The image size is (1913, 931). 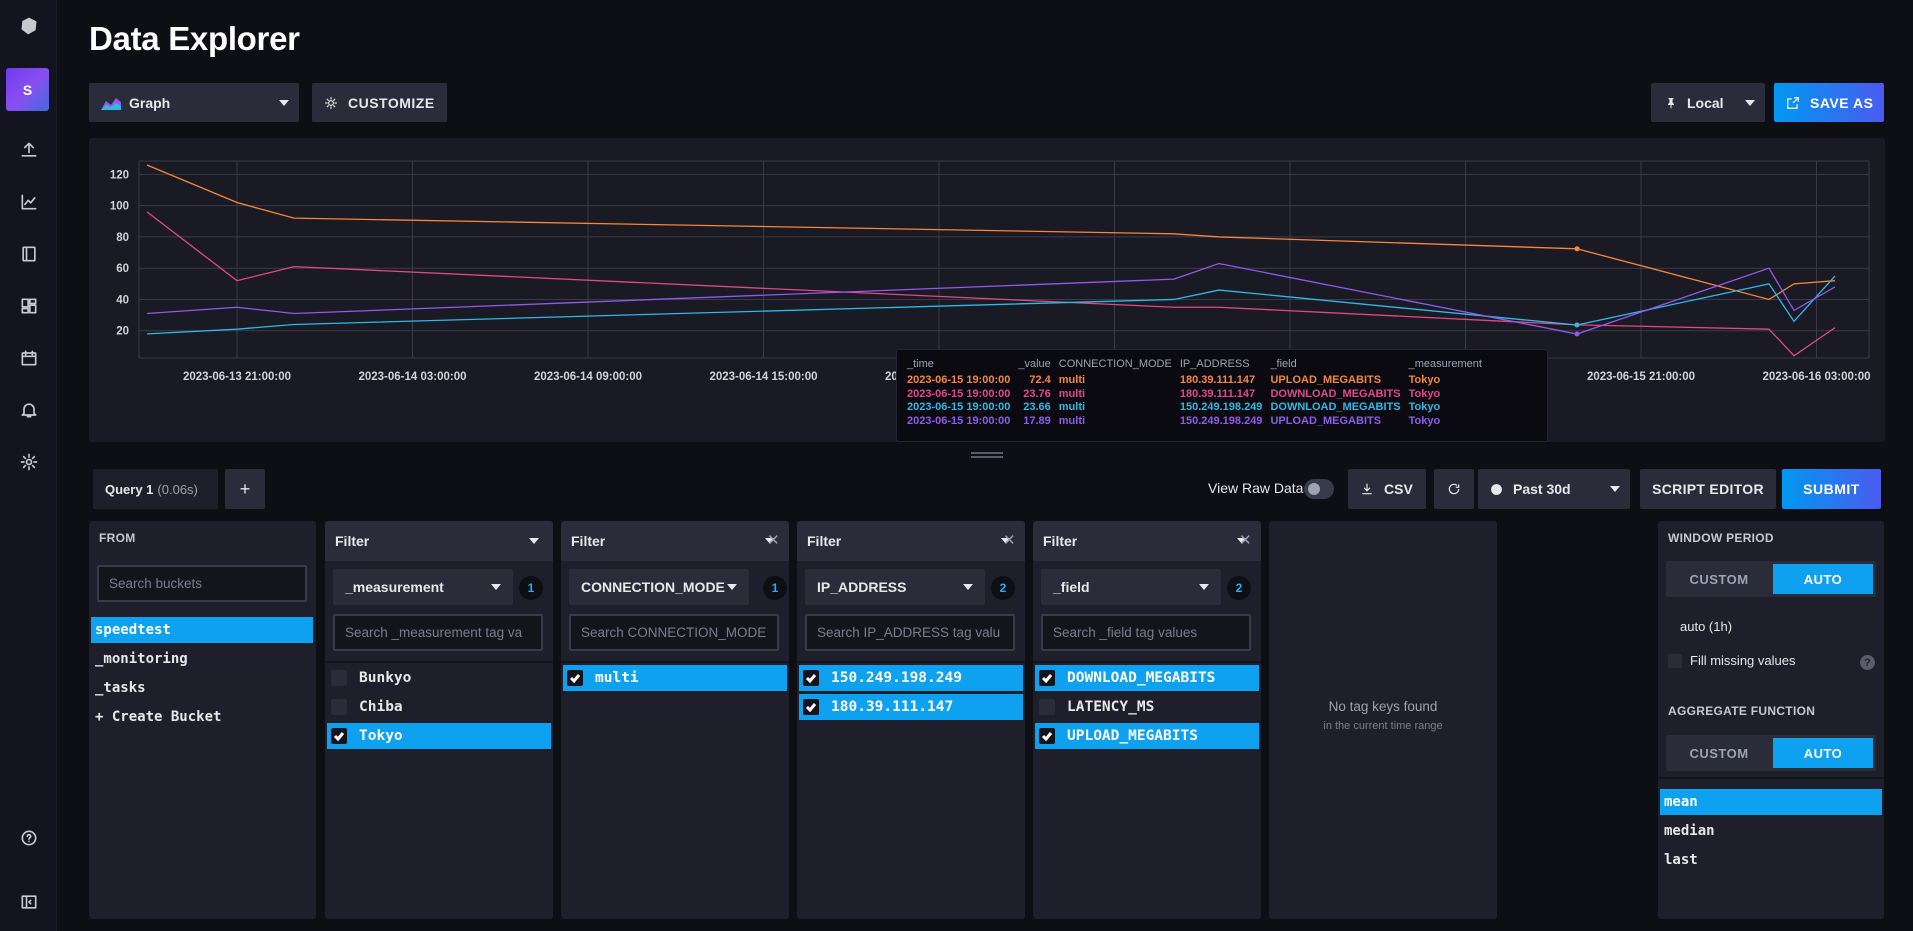 I want to click on selected-count-badge: 2, so click(x=1239, y=588).